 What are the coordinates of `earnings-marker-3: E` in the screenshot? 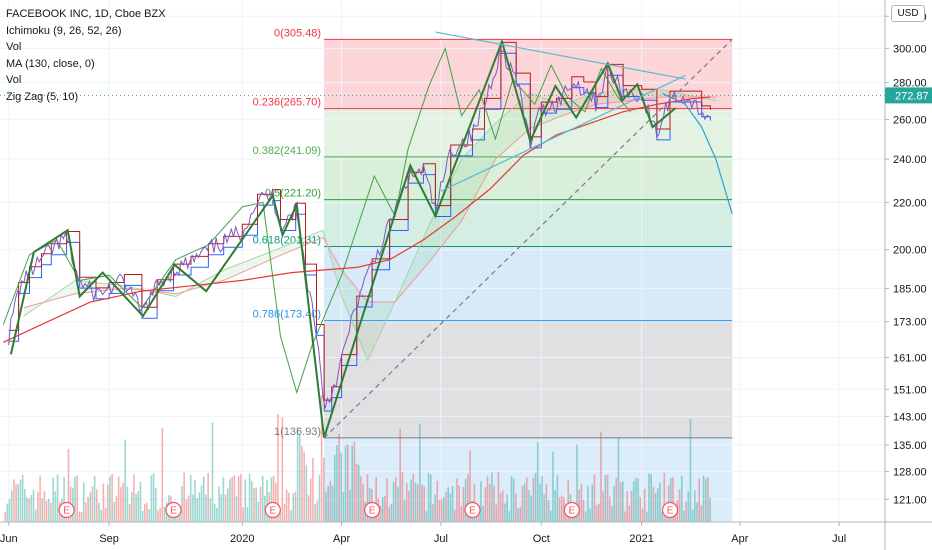 It's located at (372, 510).